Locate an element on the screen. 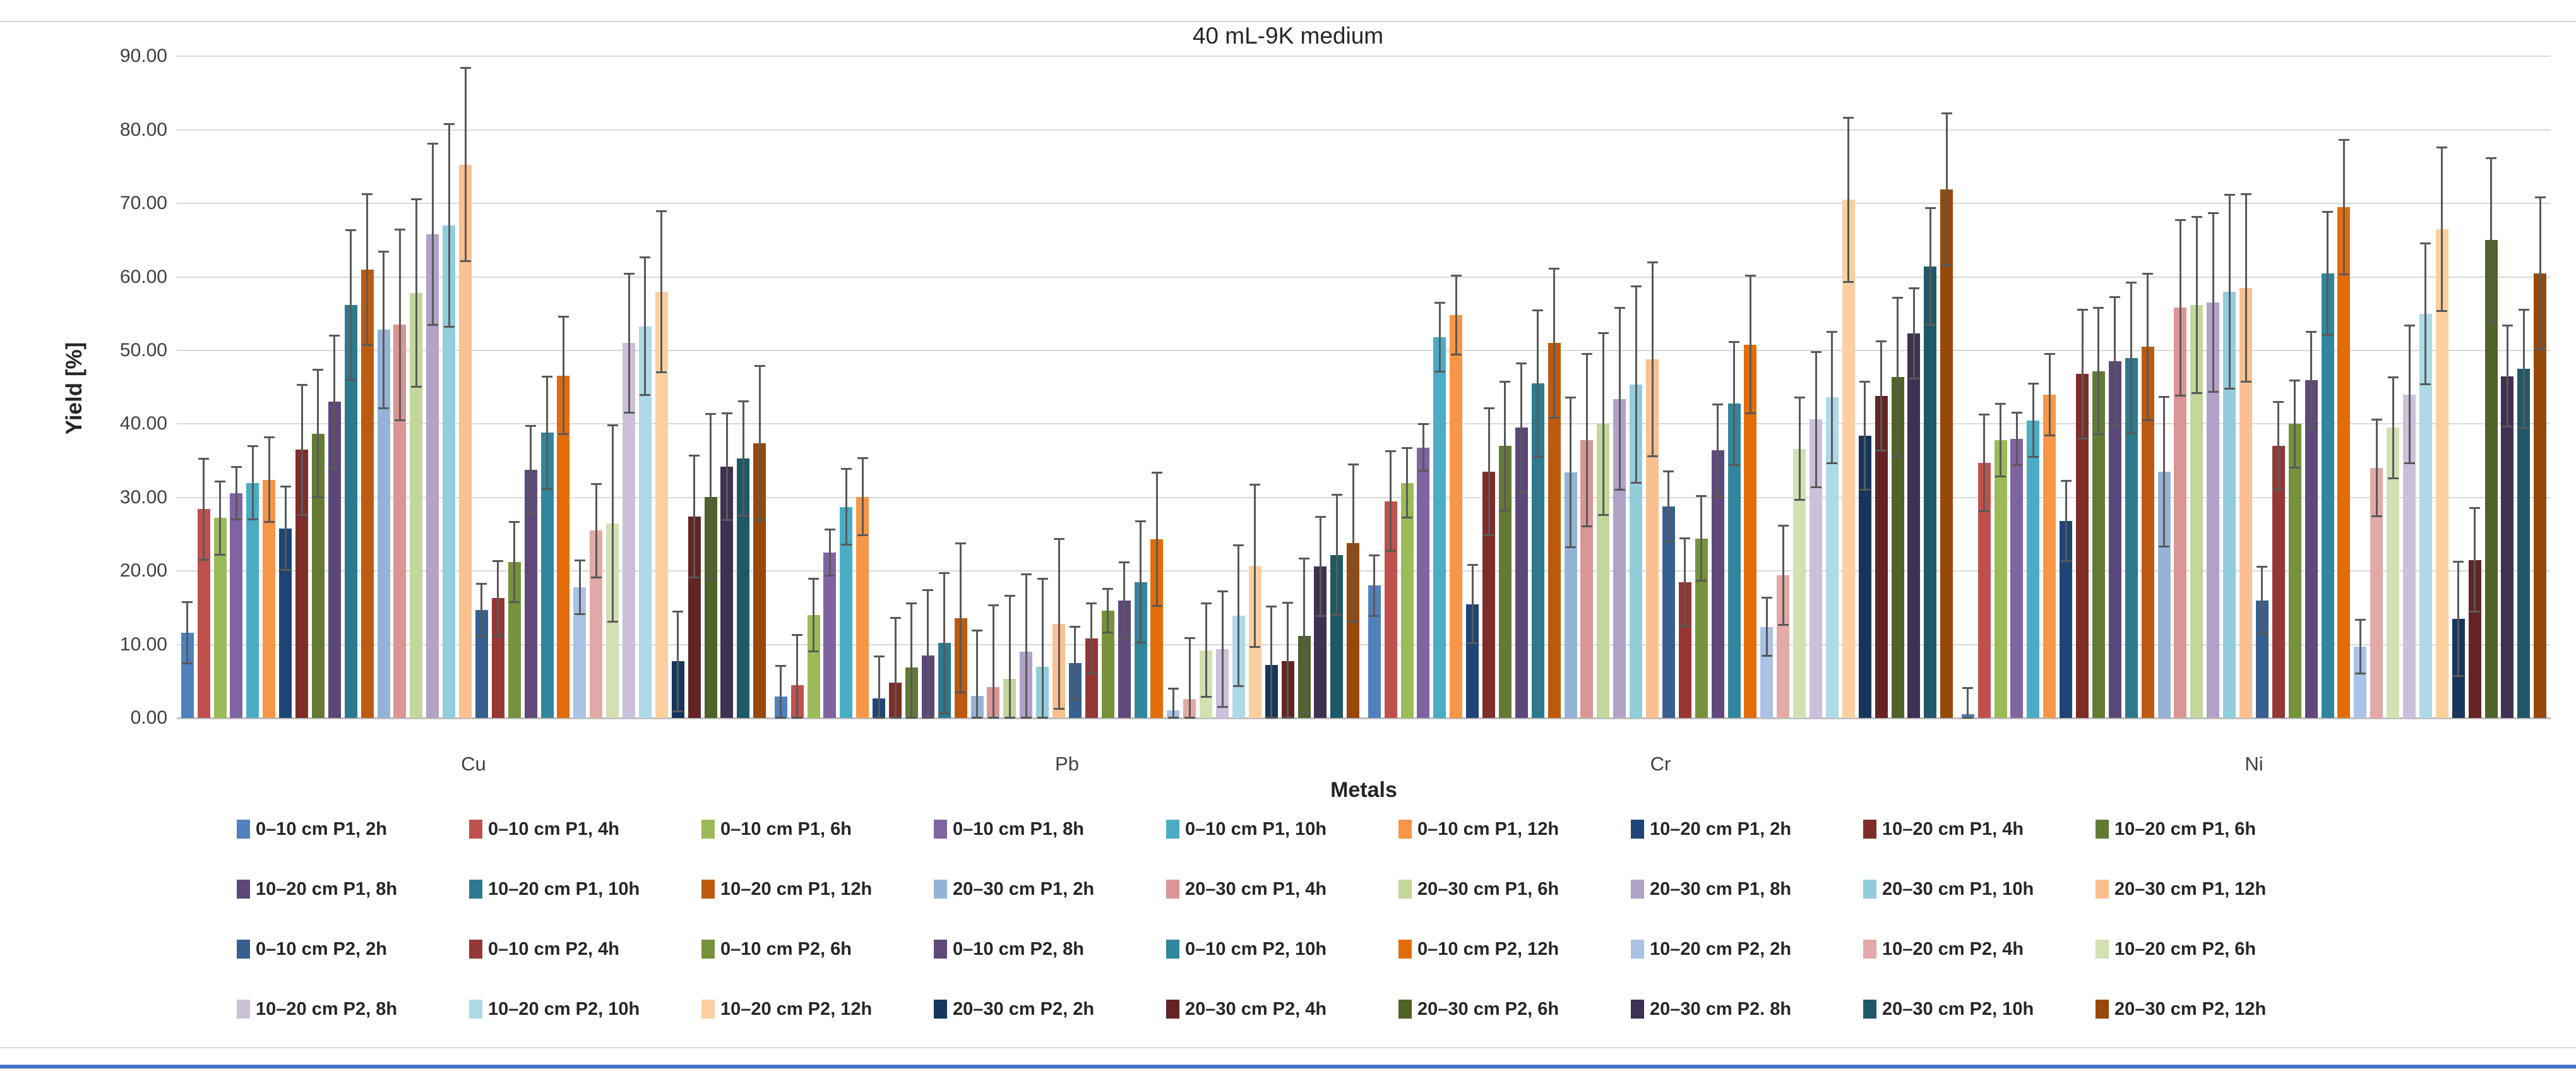  legend-item: 0–10 cm P2, 2h is located at coordinates (312, 949).